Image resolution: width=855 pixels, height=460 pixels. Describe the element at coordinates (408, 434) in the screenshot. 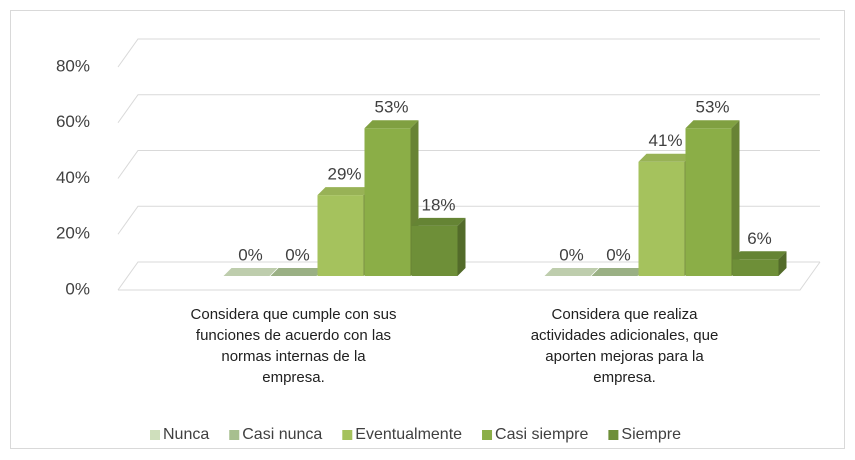

I see `legend-label: Eventualmente` at that location.